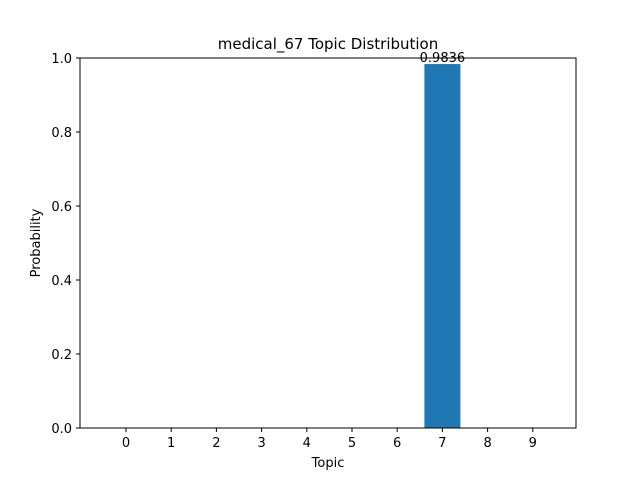 Image resolution: width=640 pixels, height=480 pixels. What do you see at coordinates (61, 59) in the screenshot?
I see `y-tick-label: 1.0` at bounding box center [61, 59].